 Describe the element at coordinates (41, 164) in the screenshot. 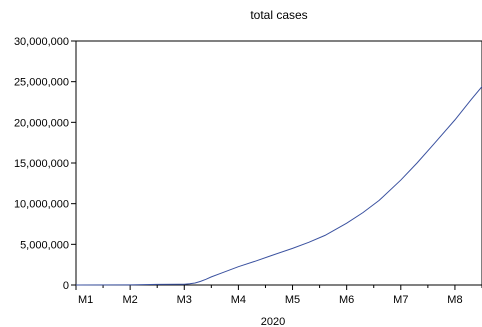

I see `y-tick-label: 15,000,000` at that location.